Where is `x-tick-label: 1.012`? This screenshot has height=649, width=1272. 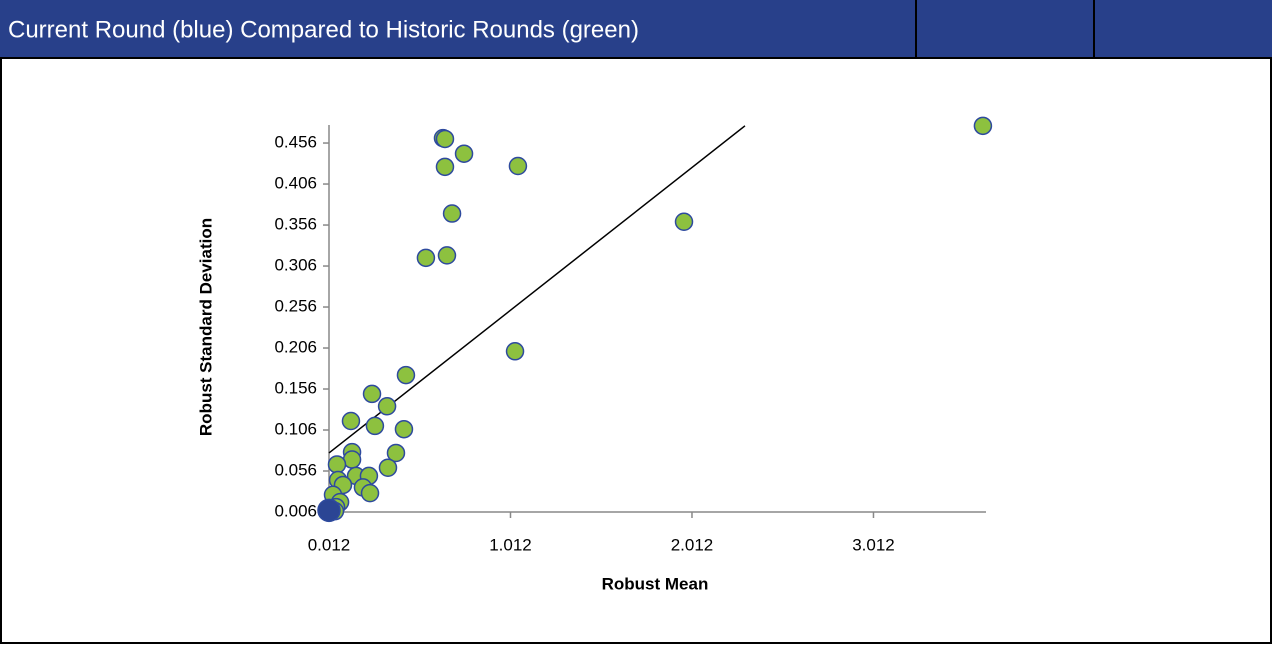 x-tick-label: 1.012 is located at coordinates (510, 544).